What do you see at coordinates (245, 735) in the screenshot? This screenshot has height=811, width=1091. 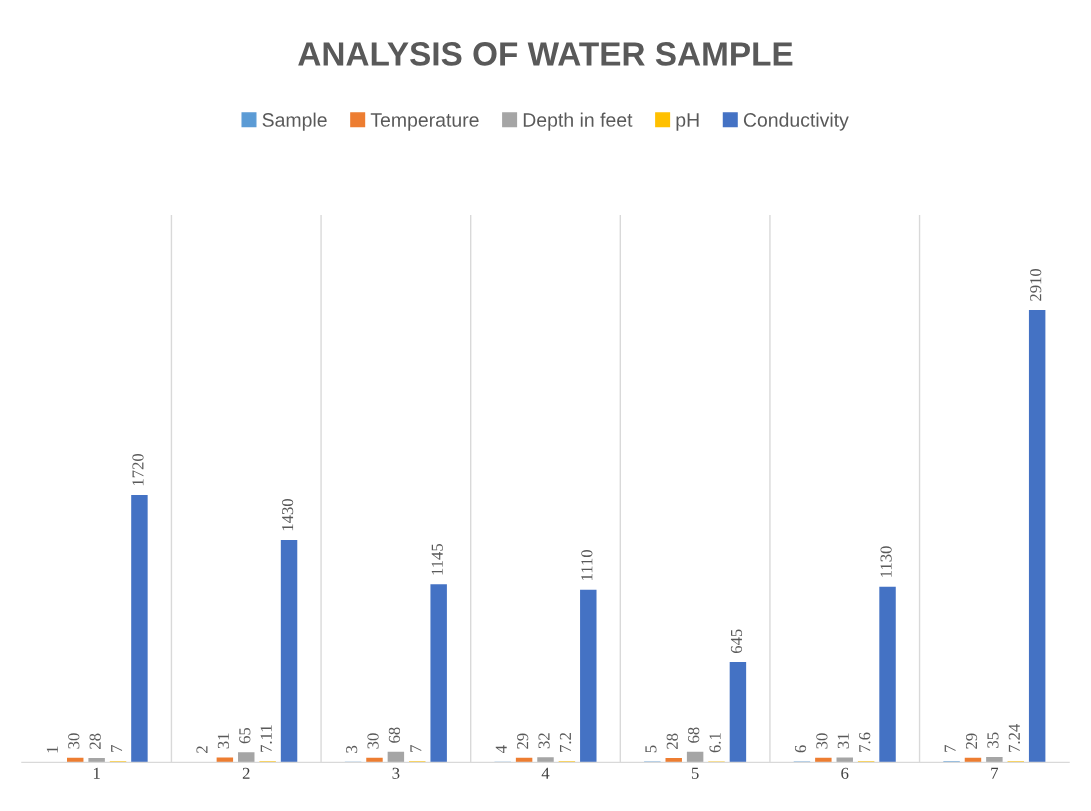 I see `data-label: 65` at bounding box center [245, 735].